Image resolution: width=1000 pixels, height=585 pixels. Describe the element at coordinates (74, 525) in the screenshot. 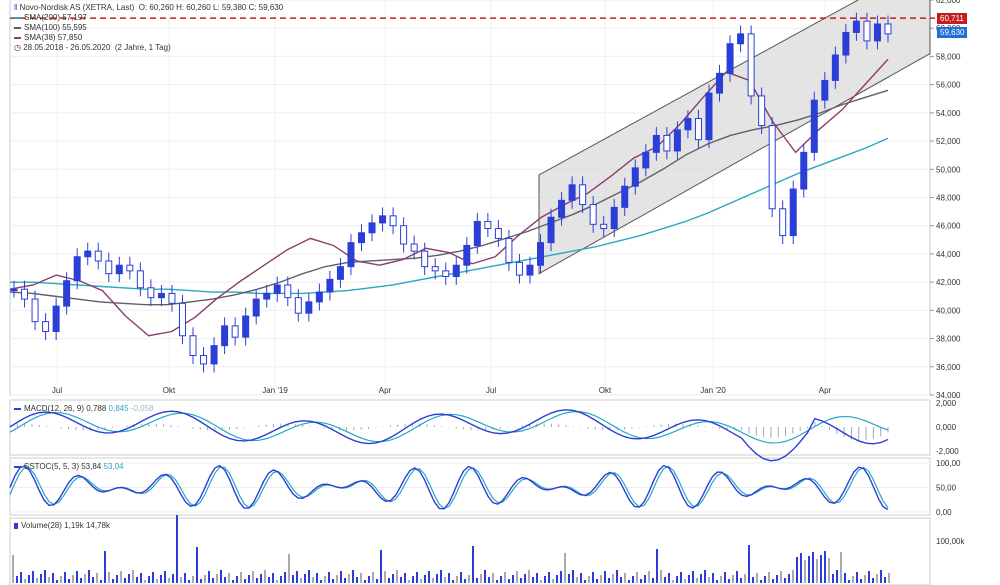

I see `volume-value-1: 1,19k` at that location.